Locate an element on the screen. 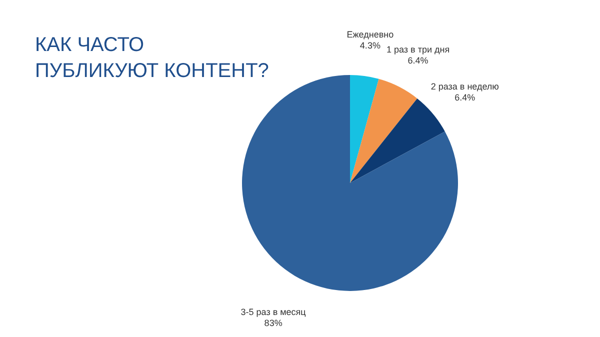 This screenshot has height=337, width=600. slice-label: Ежедневно is located at coordinates (370, 34).